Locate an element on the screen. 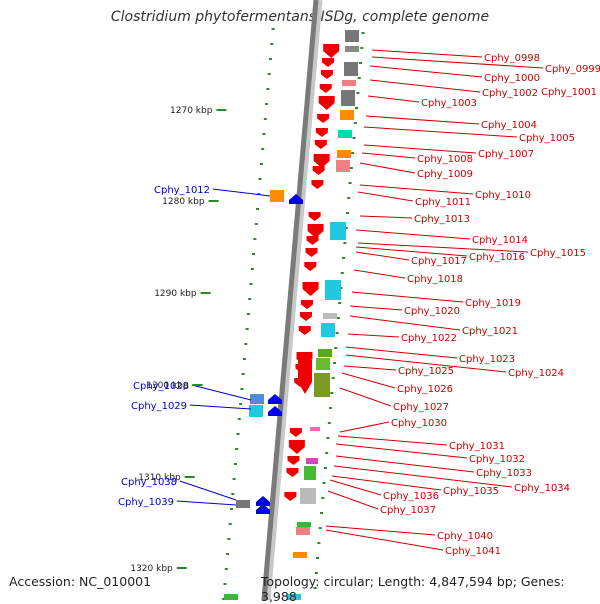  scale-label: 1270 kbp is located at coordinates (191, 111).